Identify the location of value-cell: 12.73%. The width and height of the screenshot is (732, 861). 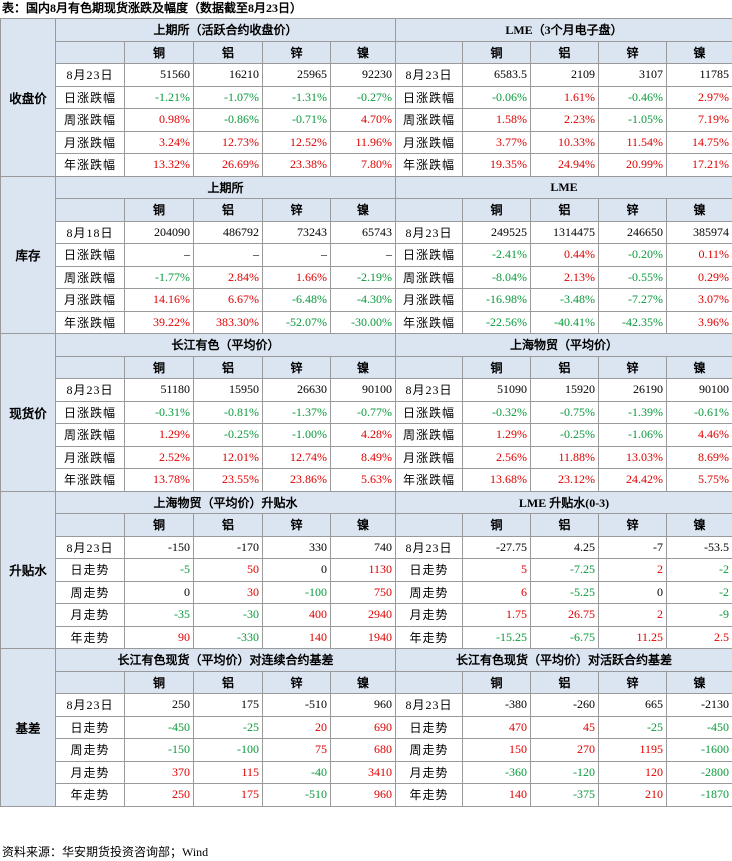
(228, 142).